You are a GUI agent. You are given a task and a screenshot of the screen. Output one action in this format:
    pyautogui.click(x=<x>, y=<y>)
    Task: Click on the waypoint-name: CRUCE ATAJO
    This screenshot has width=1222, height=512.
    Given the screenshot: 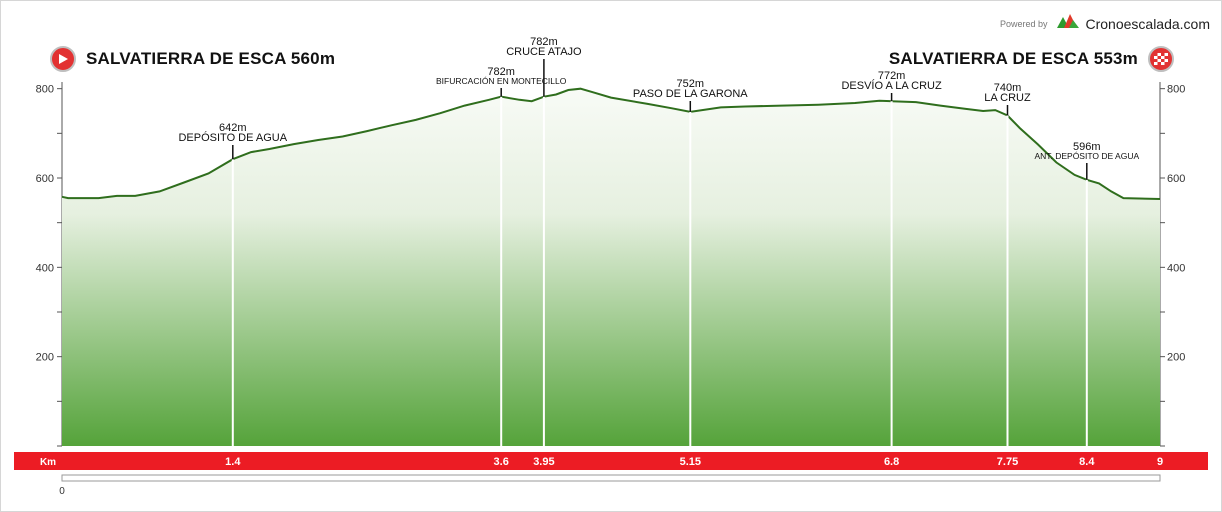 What is the action you would take?
    pyautogui.click(x=544, y=52)
    